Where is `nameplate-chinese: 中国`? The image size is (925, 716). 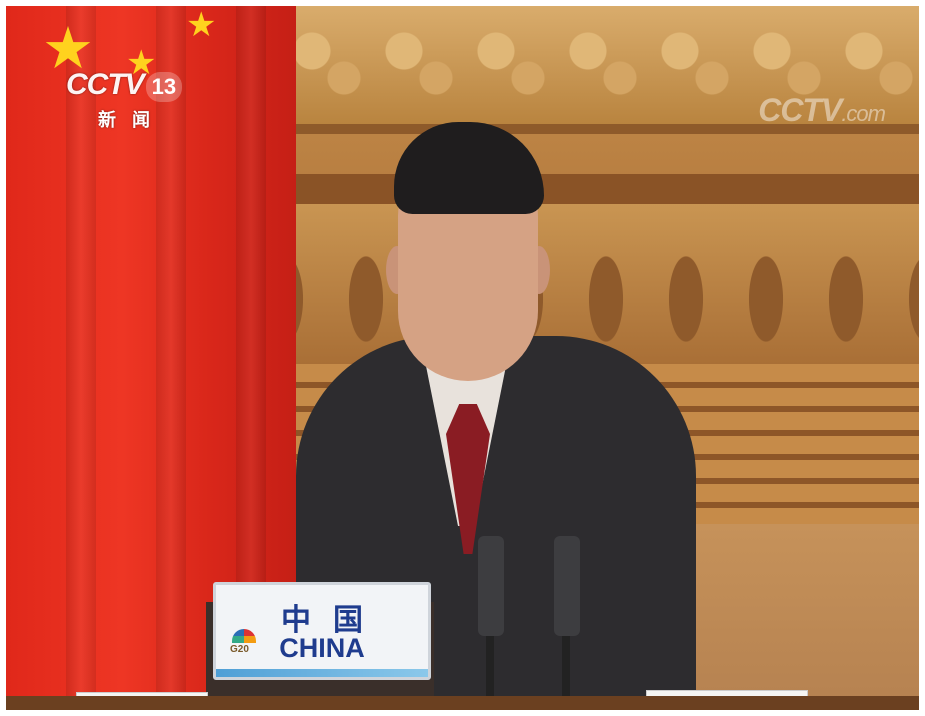
nameplate-chinese: 中国 is located at coordinates (333, 620).